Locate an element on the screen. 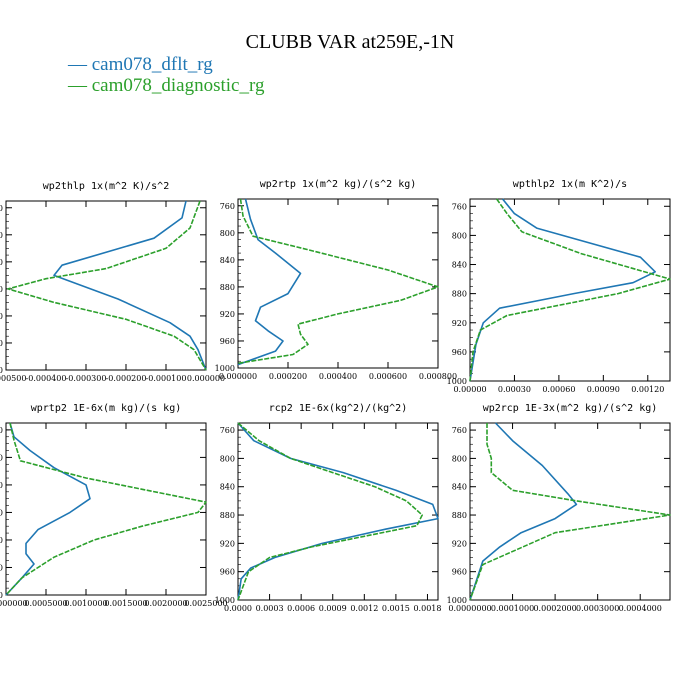  panel-title: wprtp2 1E-6x(m kg)/(s kg) is located at coordinates (106, 408).